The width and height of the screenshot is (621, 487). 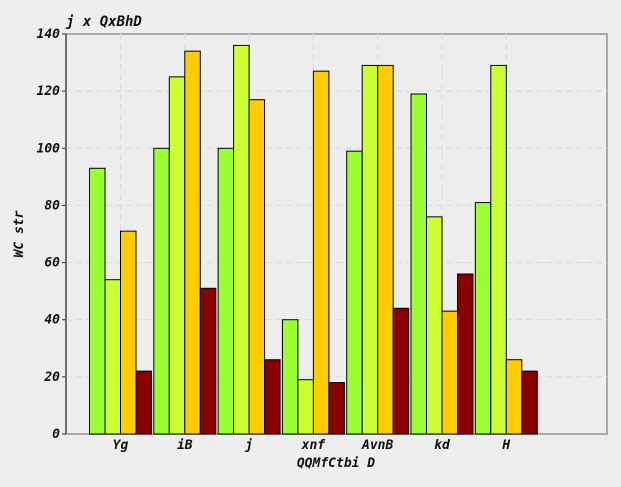 I want to click on x-tick-label: xnf, so click(x=314, y=445).